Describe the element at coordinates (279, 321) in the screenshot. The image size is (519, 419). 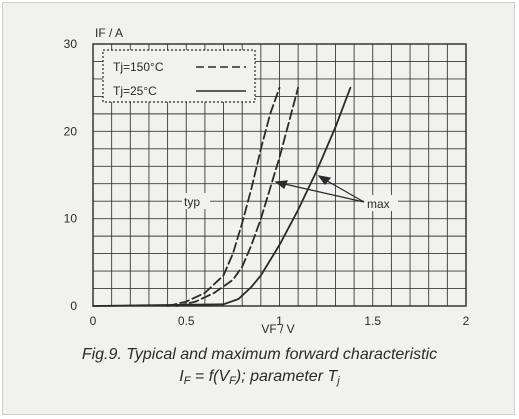
I see `x-tick-label: 1` at that location.